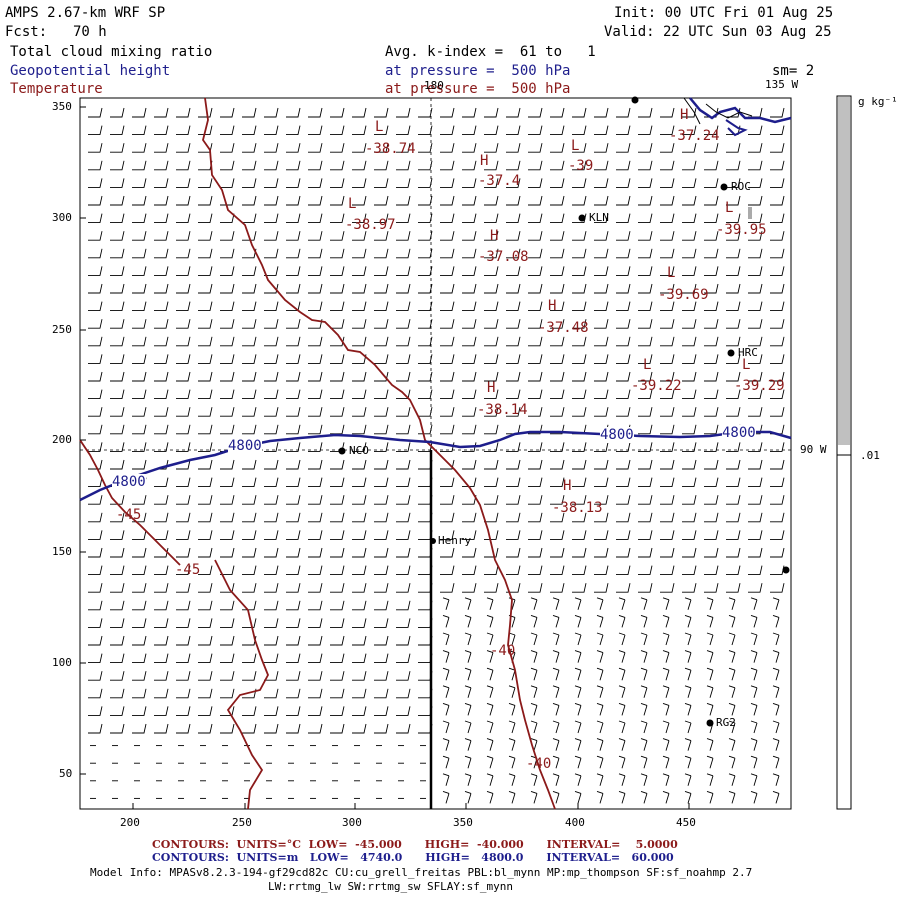 This screenshot has width=900, height=900. Describe the element at coordinates (786, 570) in the screenshot. I see `station-east-dot` at that location.